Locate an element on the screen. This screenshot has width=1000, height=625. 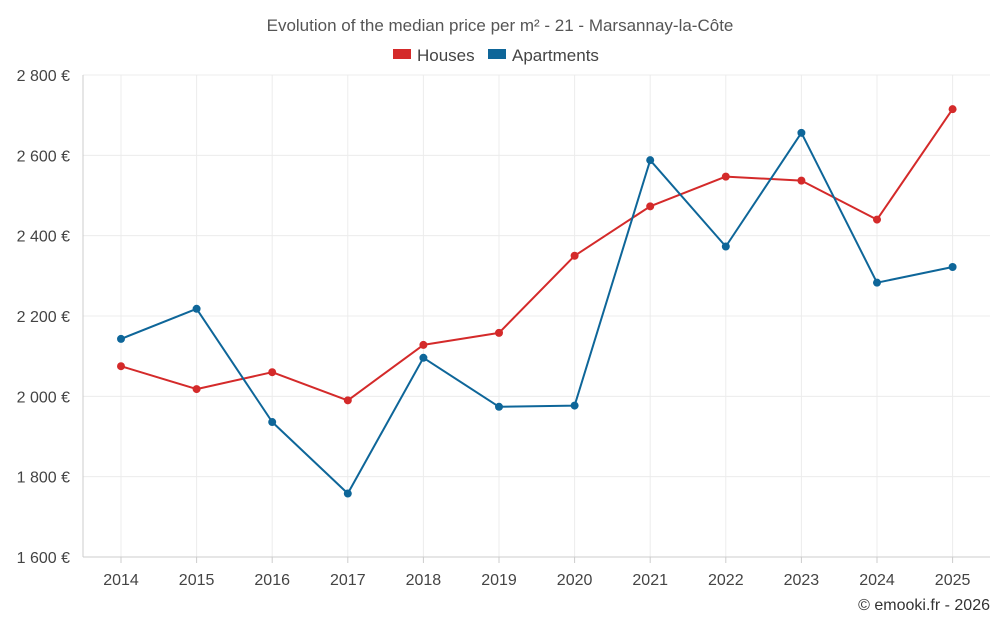
x-tick-label: 2018 is located at coordinates (424, 580).